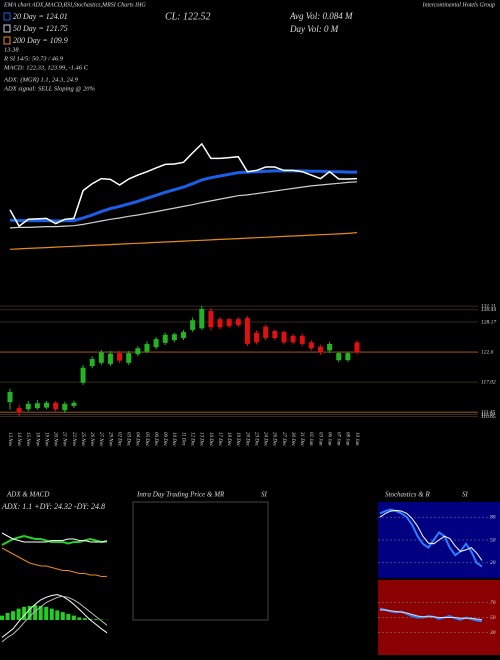 This screenshot has height=660, width=500. Describe the element at coordinates (40, 40) in the screenshot. I see `legend-label: 200 Day = 109.9` at that location.